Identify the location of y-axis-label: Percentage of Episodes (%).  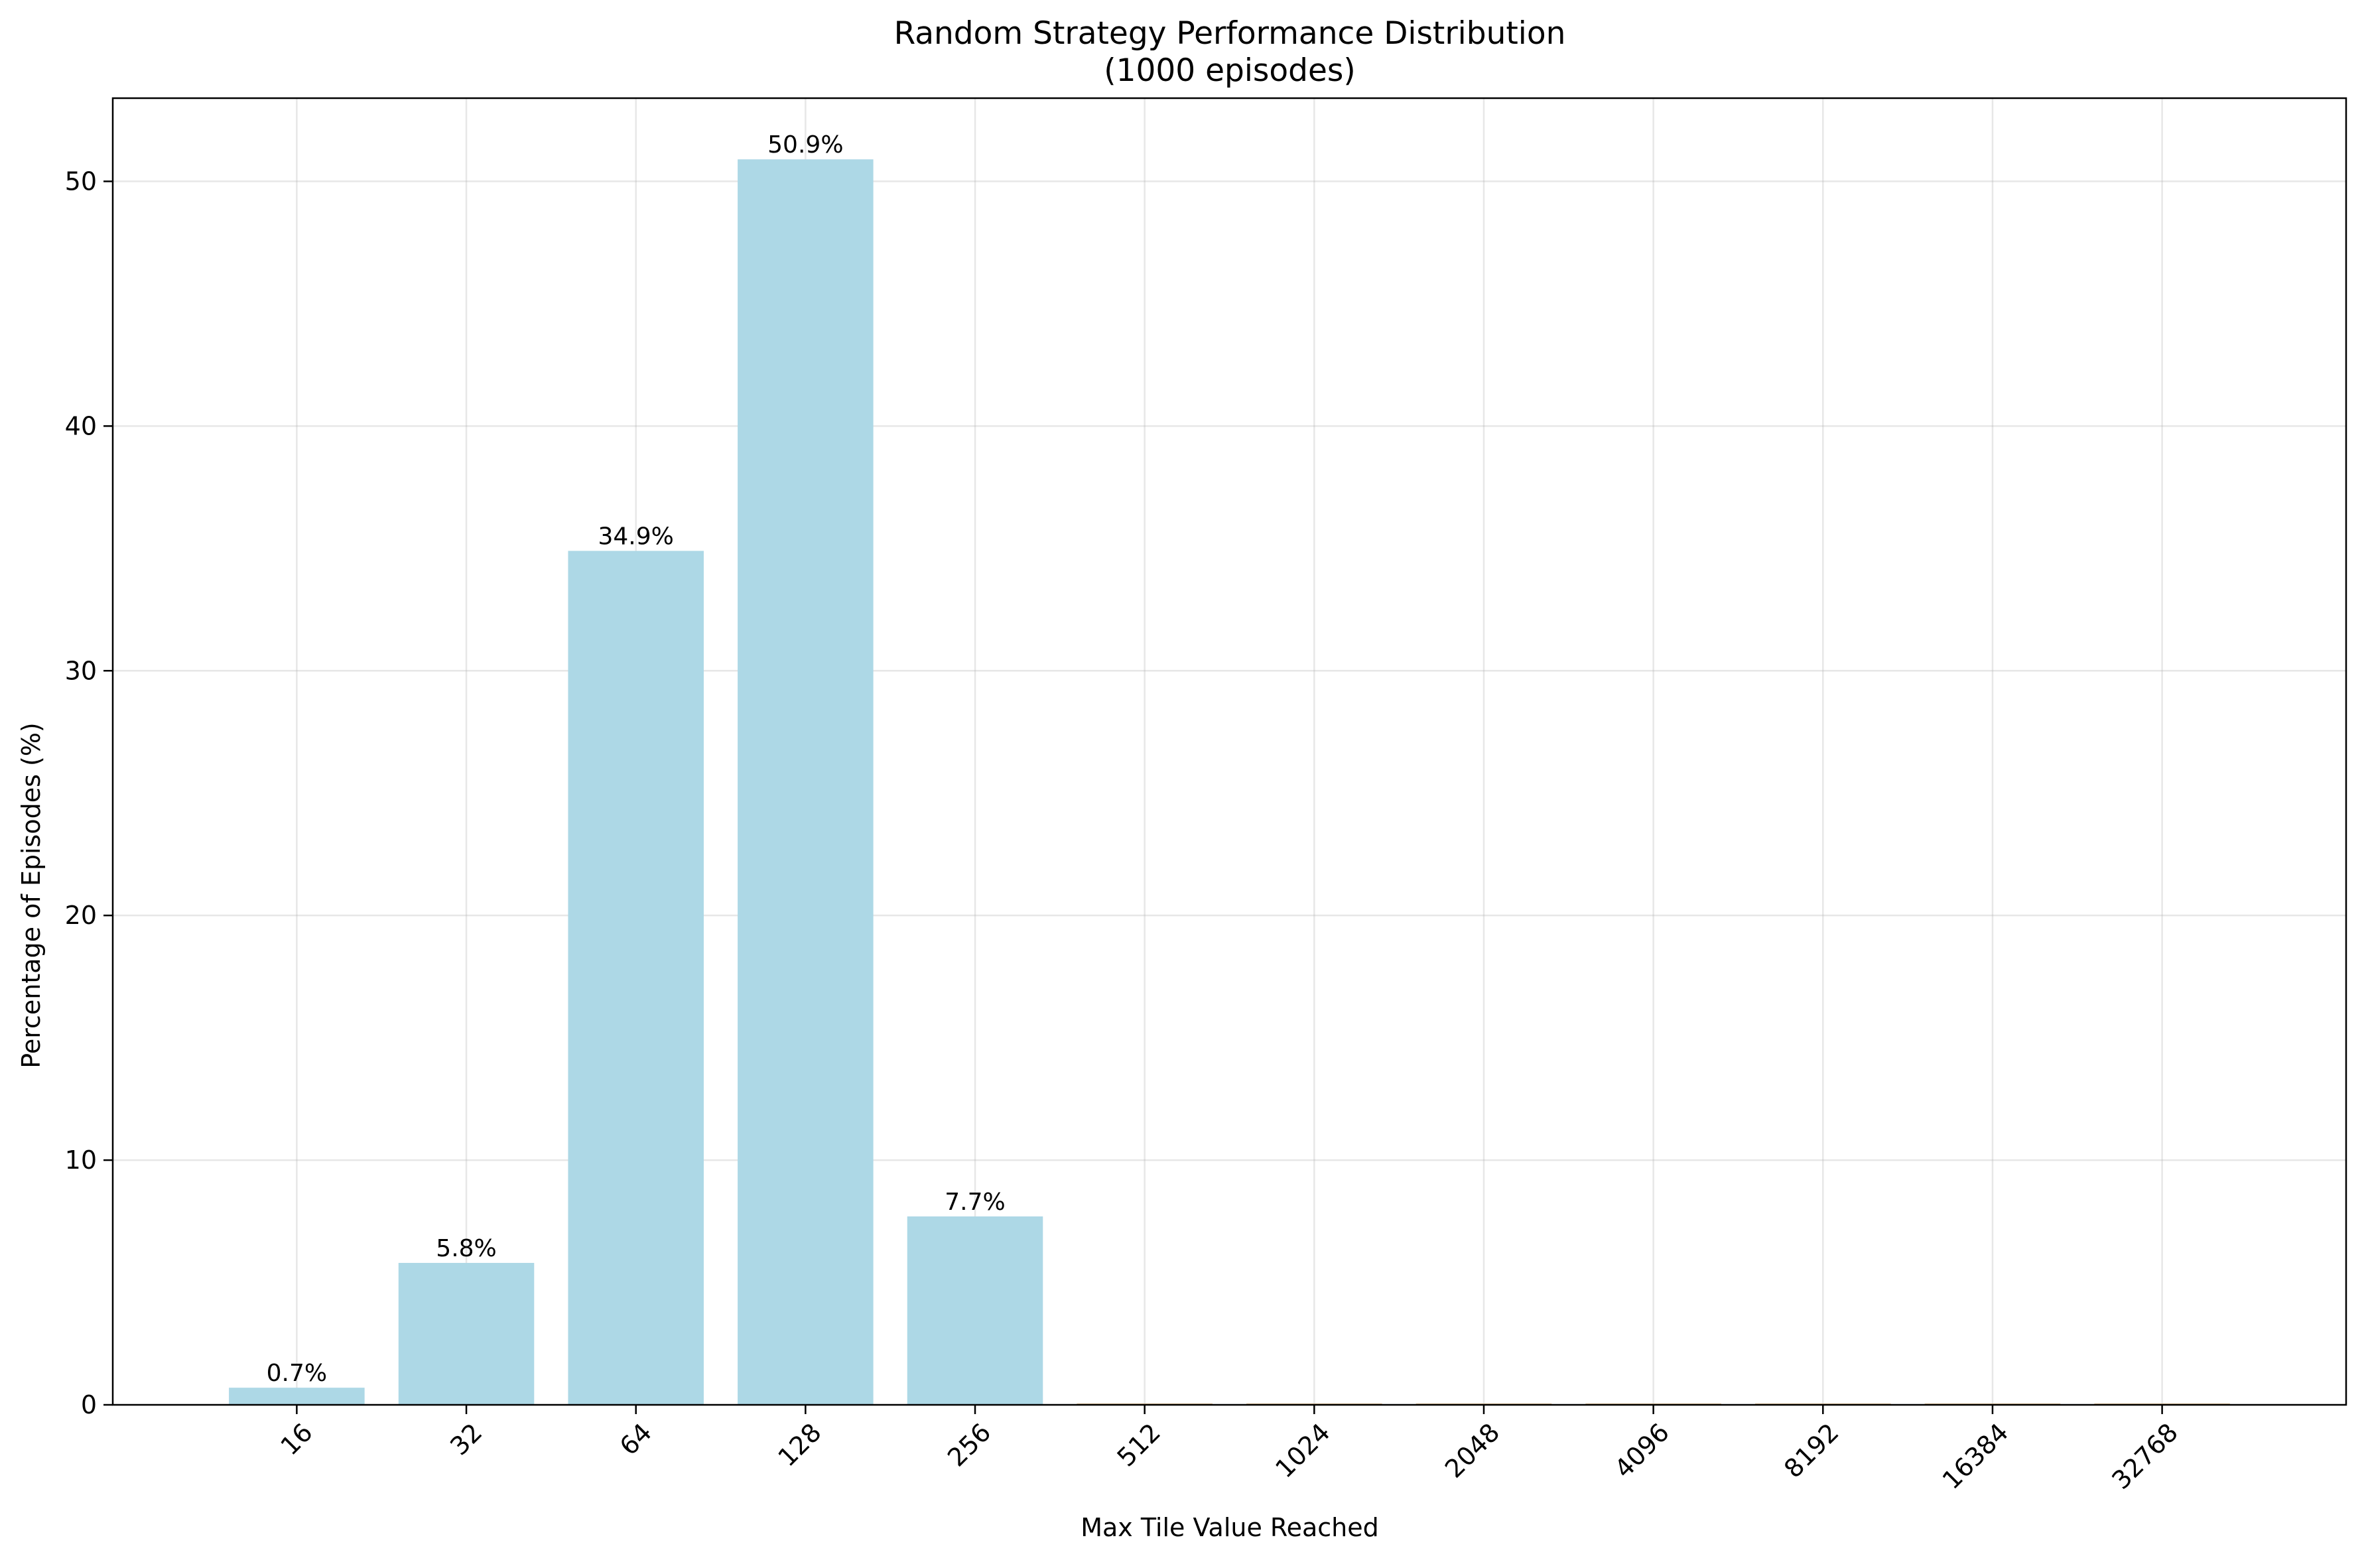
(31, 895).